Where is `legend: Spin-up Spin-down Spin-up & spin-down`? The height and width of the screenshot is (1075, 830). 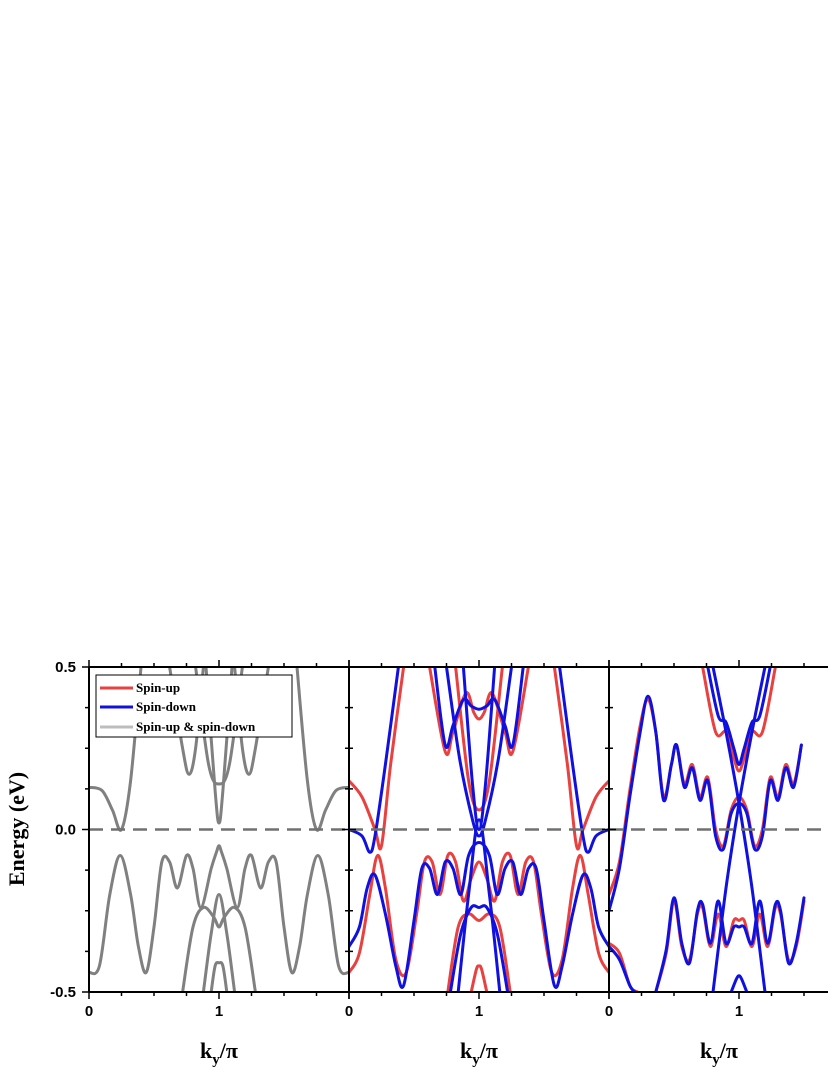 legend: Spin-up Spin-down Spin-up & spin-down is located at coordinates (194, 706).